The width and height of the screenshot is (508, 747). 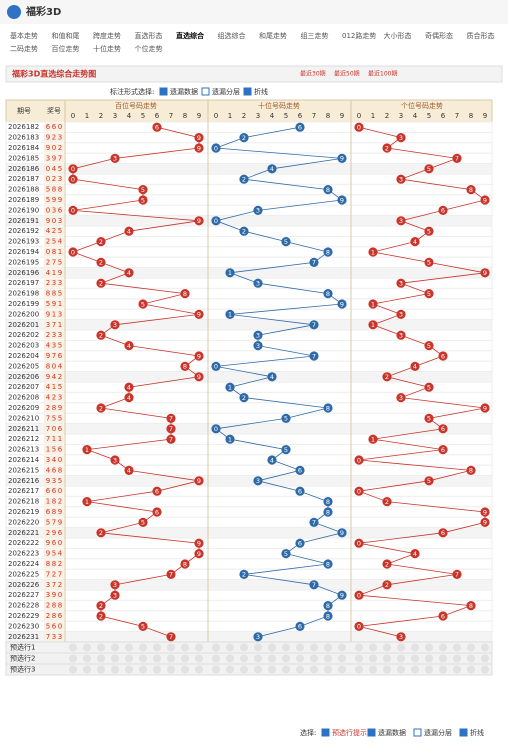 I want to click on nav-tab: 质合形态, so click(x=481, y=35).